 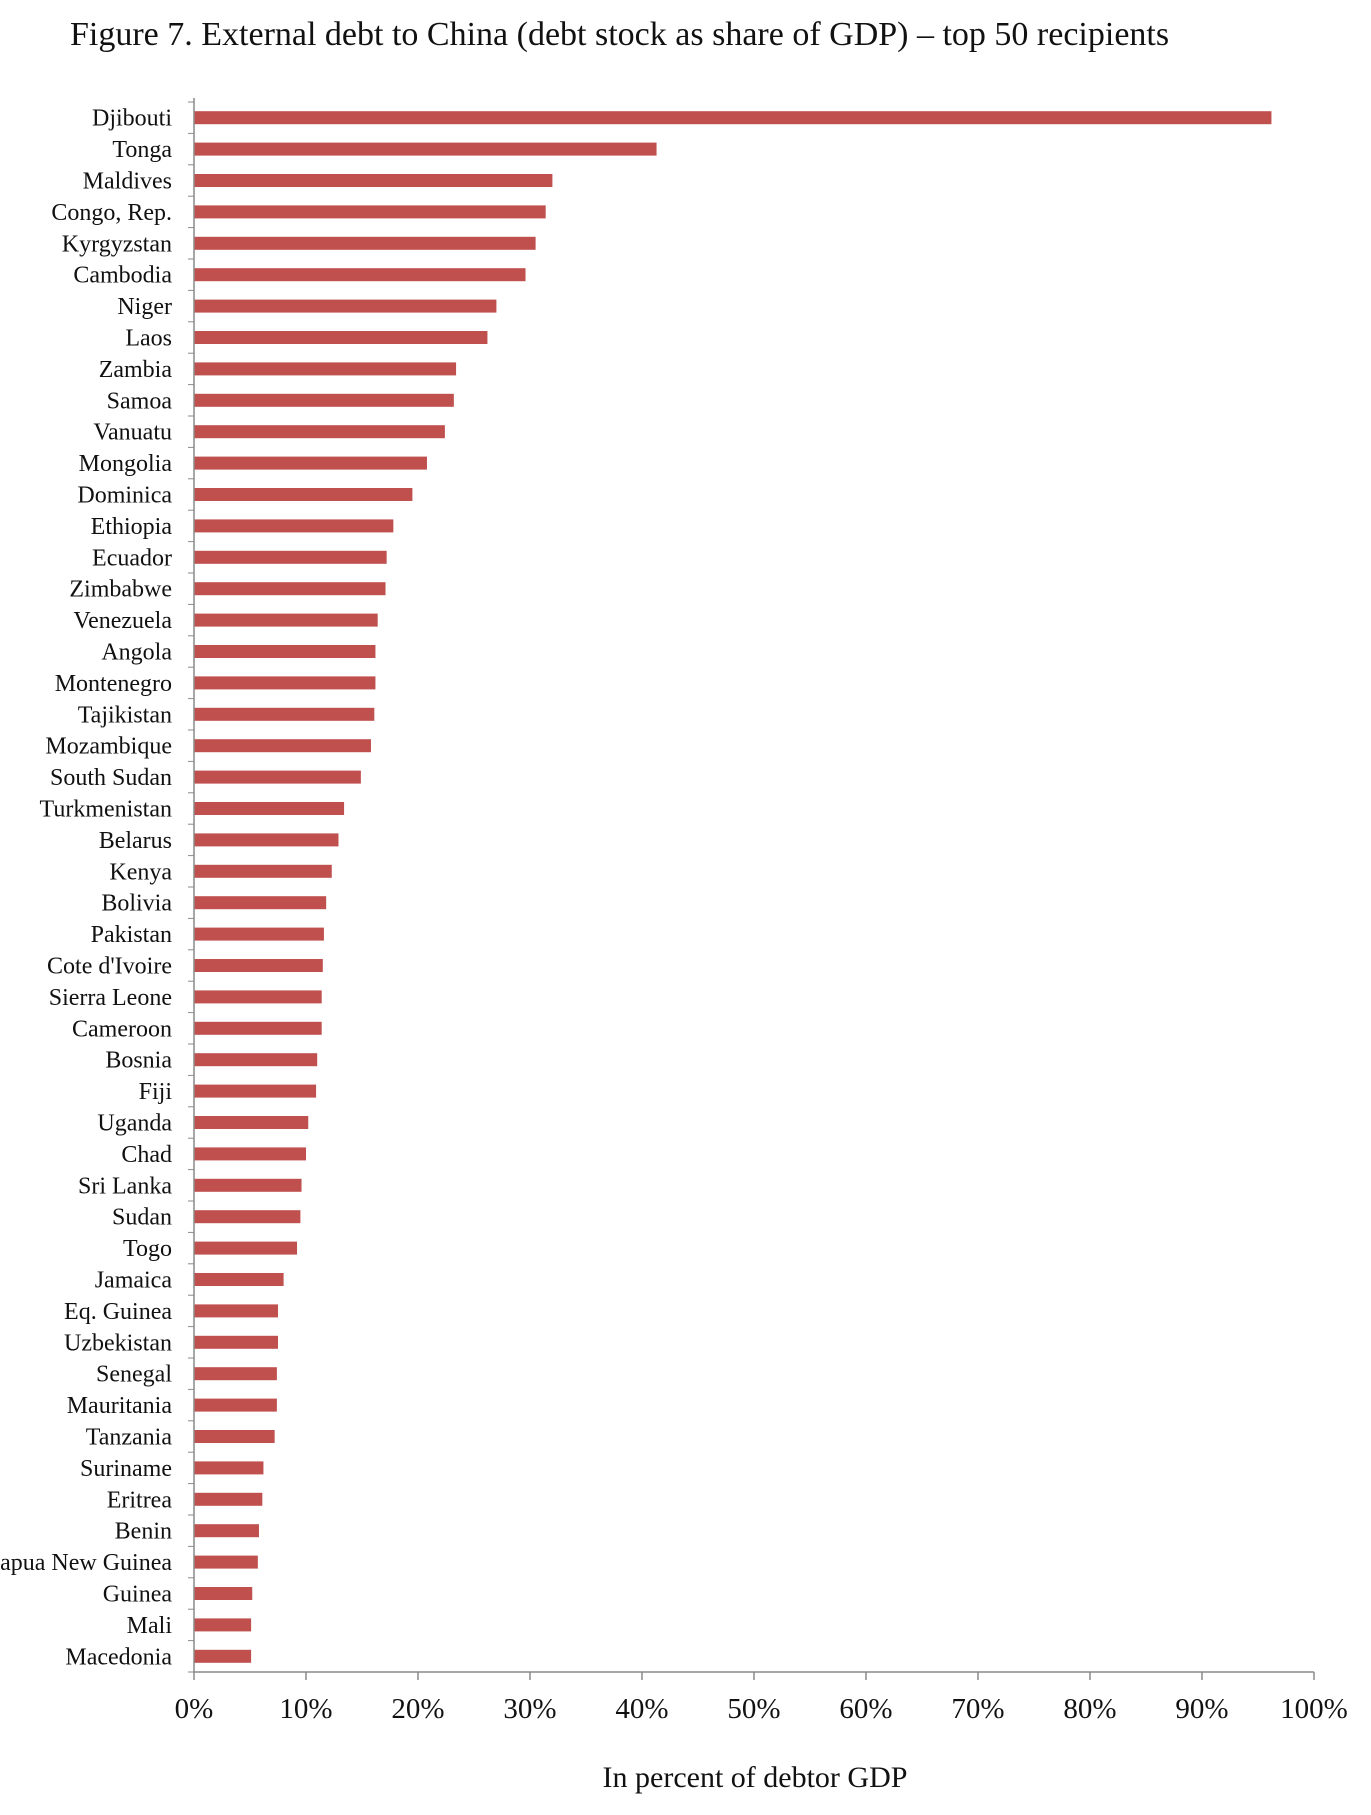 What do you see at coordinates (147, 1249) in the screenshot?
I see `category-label: Togo` at bounding box center [147, 1249].